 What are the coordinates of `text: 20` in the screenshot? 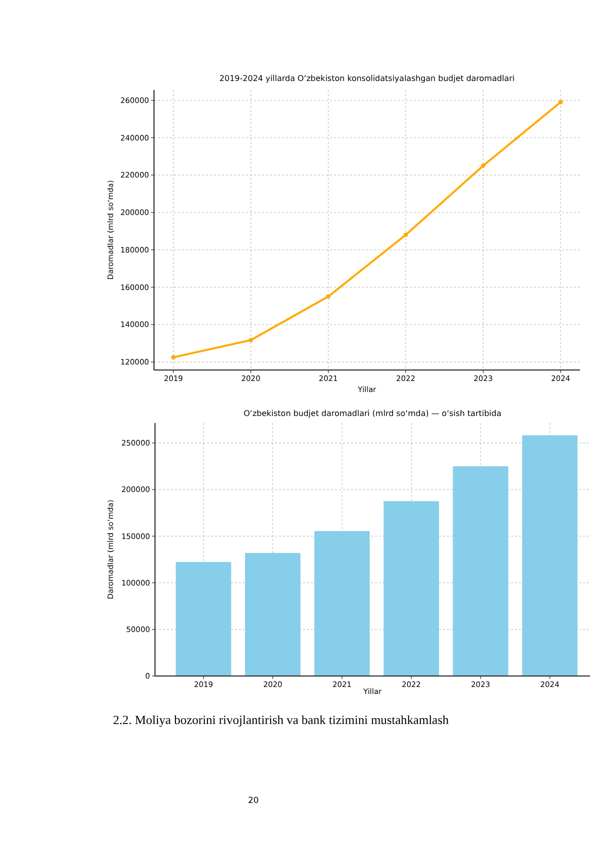 It's located at (253, 801).